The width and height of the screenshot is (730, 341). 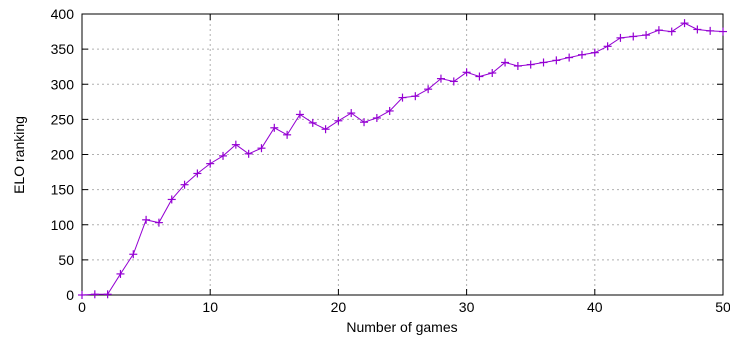 What do you see at coordinates (467, 307) in the screenshot?
I see `x-tick-label: 30` at bounding box center [467, 307].